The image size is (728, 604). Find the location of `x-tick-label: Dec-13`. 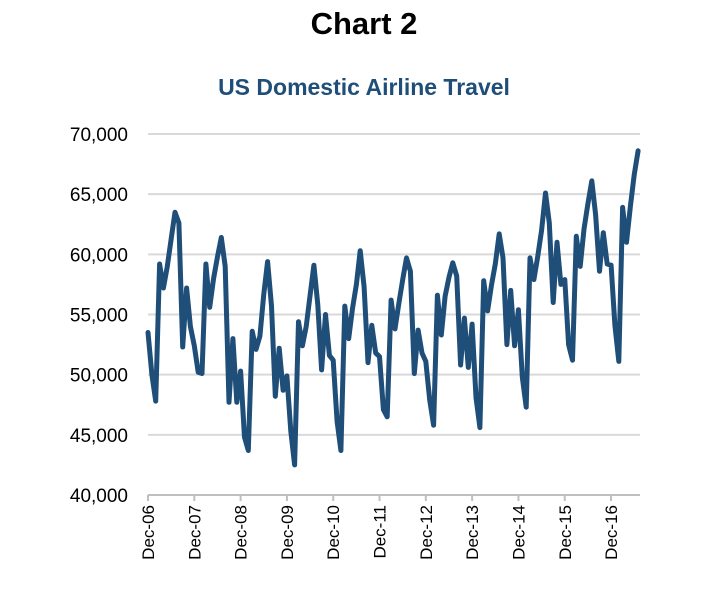

x-tick-label: Dec-13 is located at coordinates (472, 532).